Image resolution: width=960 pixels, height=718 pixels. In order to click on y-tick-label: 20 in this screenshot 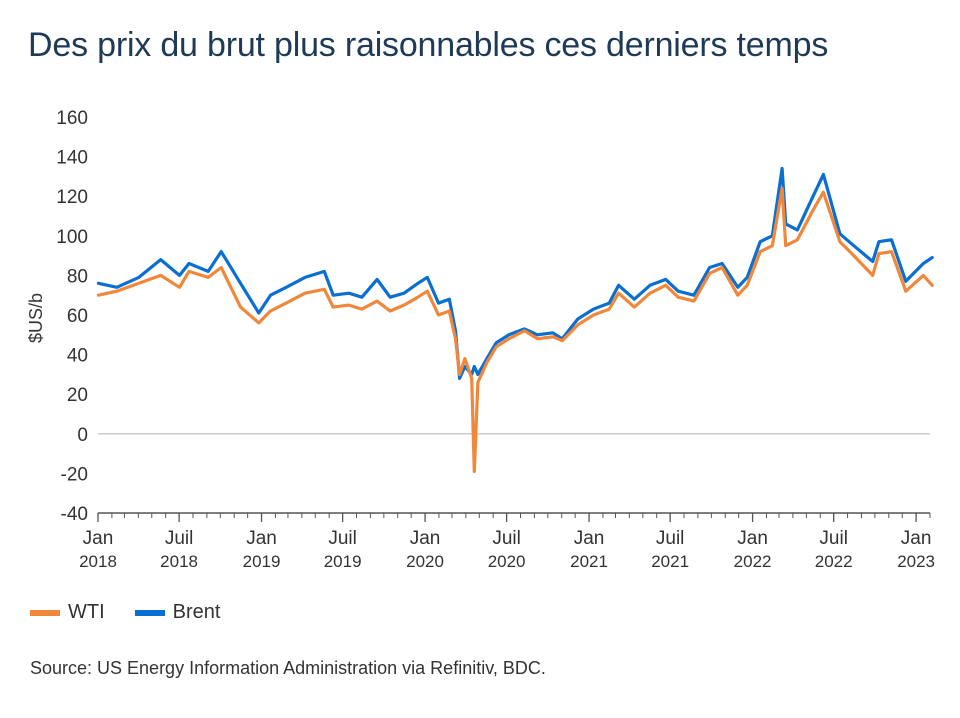, I will do `click(77, 395)`.